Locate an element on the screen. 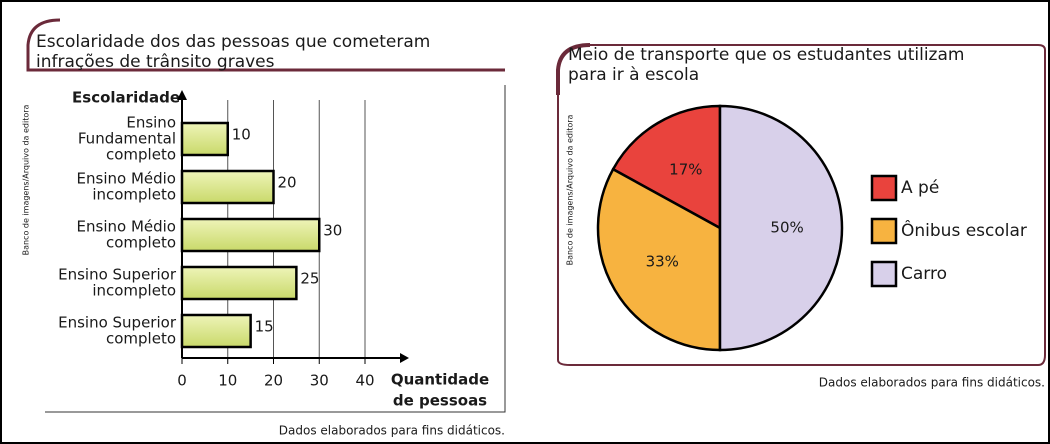 Image resolution: width=1050 pixels, height=444 pixels. value-label: 50% is located at coordinates (786, 228).